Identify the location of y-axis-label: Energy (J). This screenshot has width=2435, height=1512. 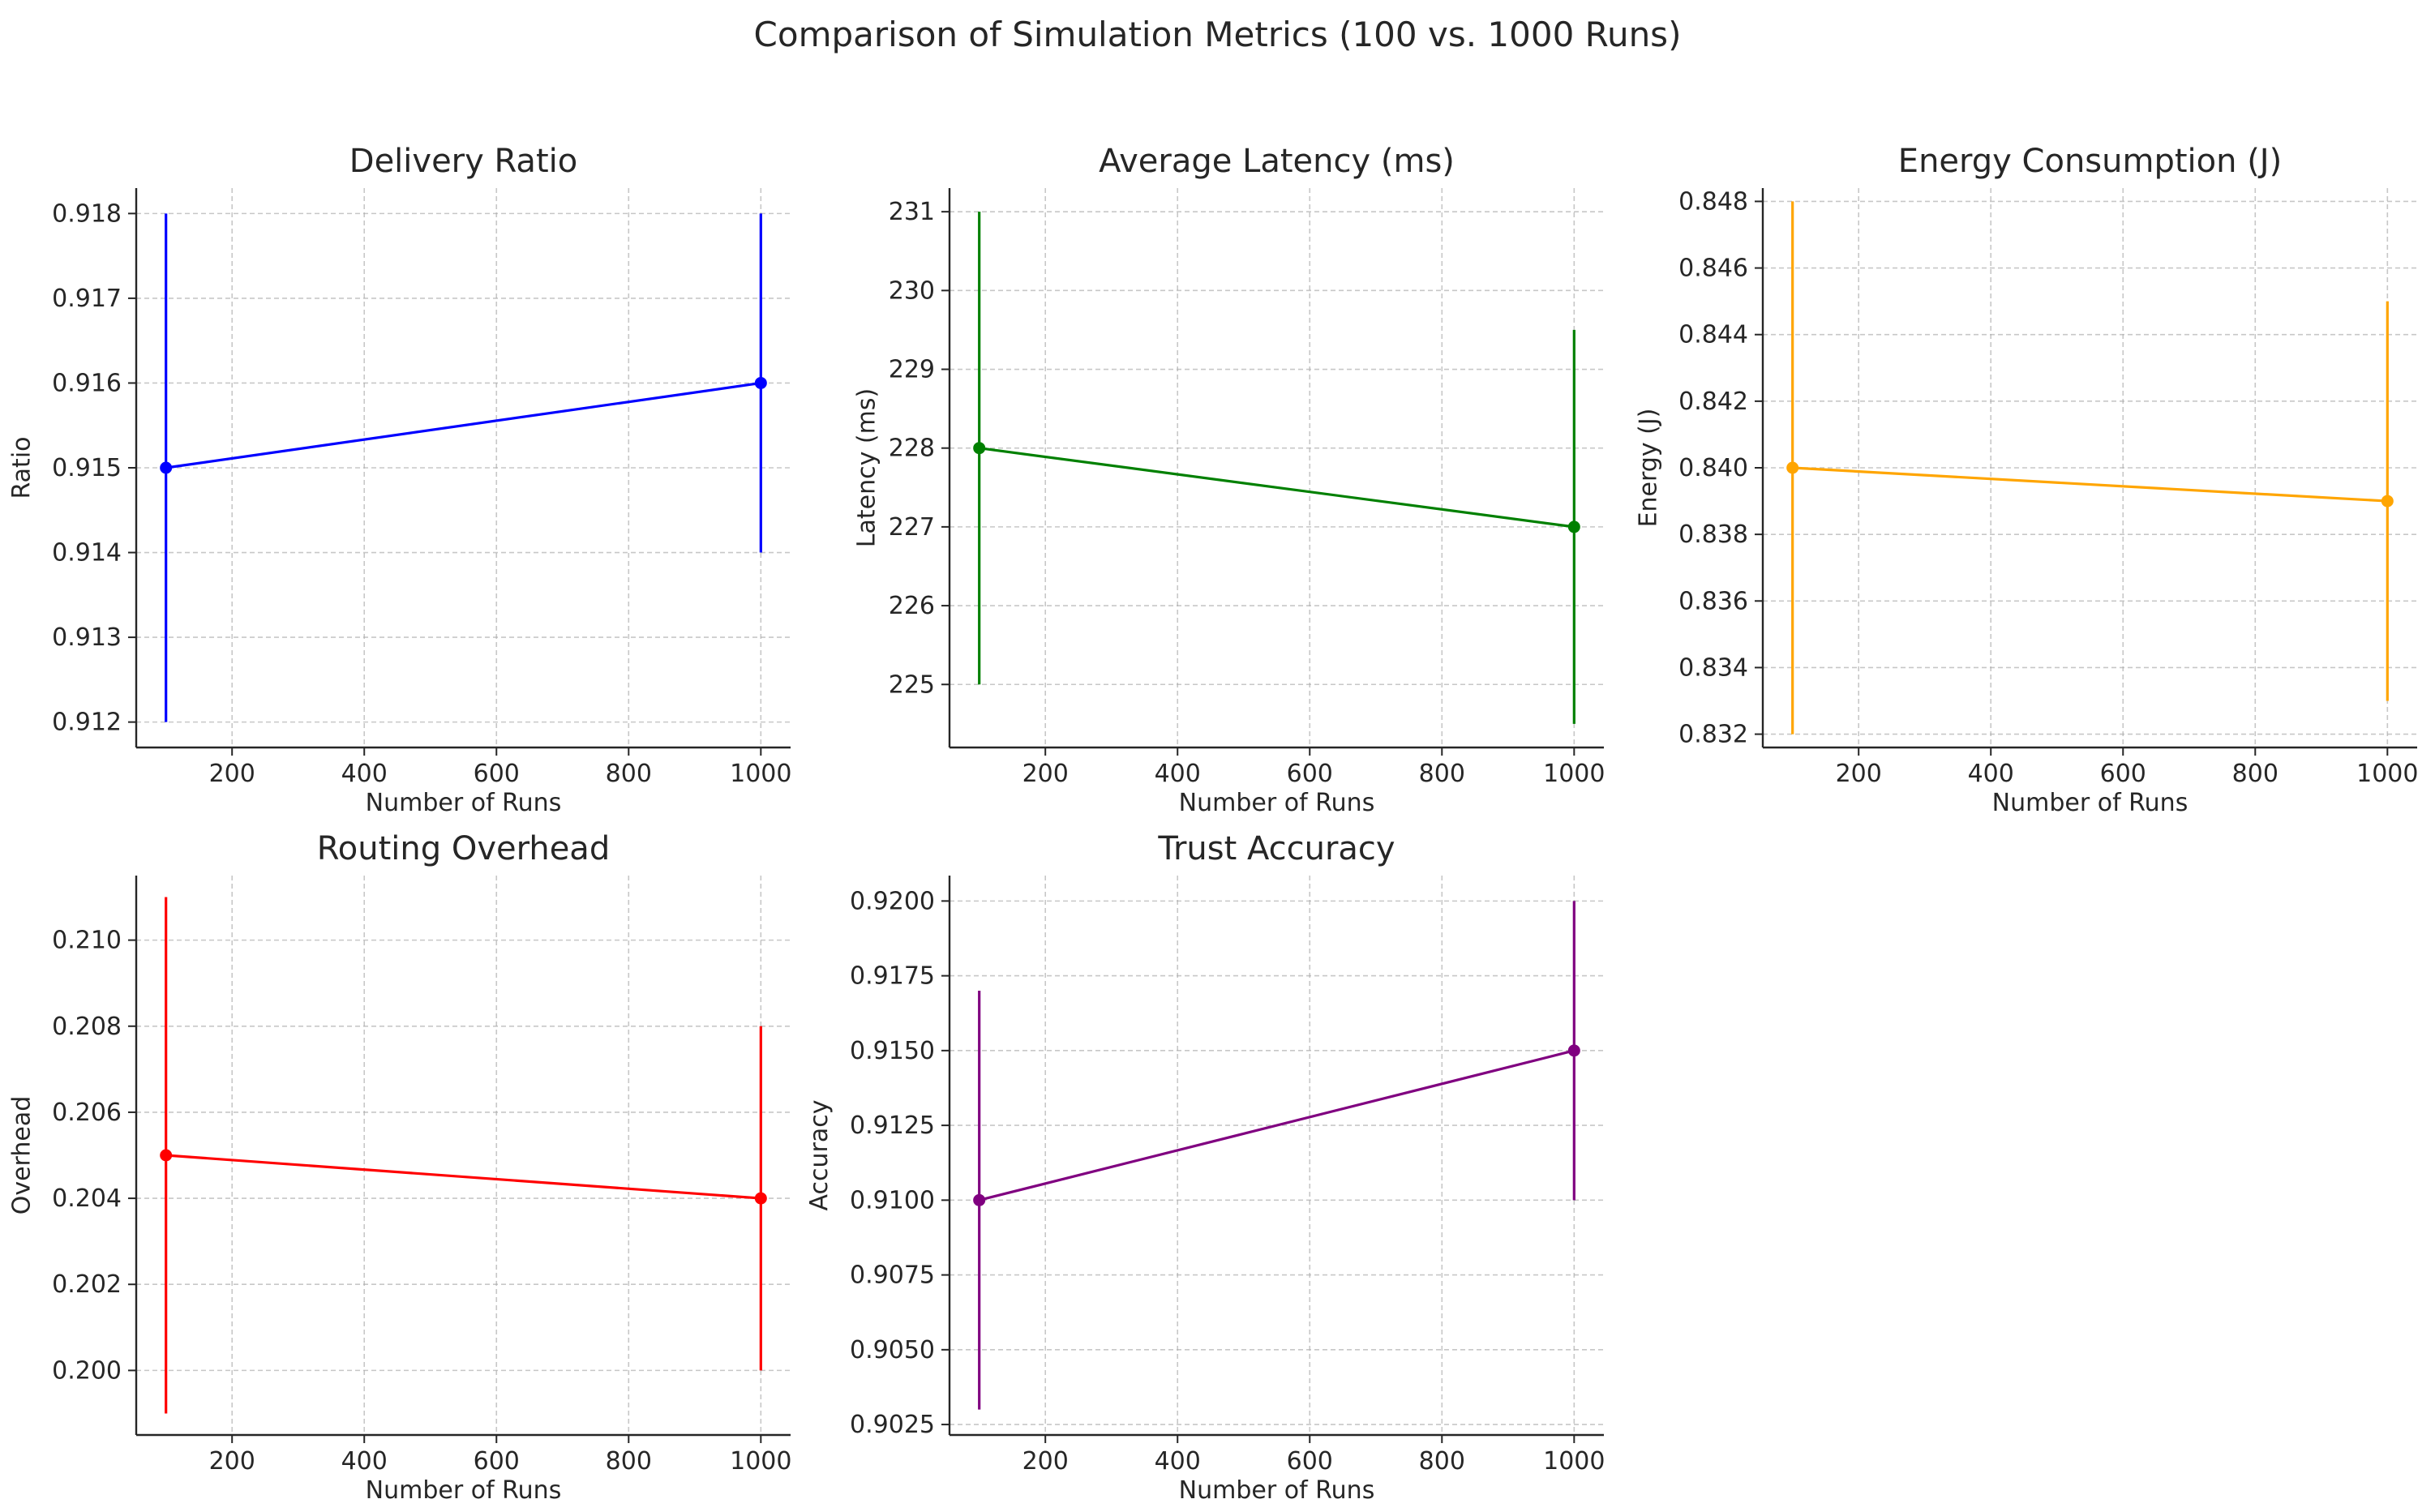
(1649, 468).